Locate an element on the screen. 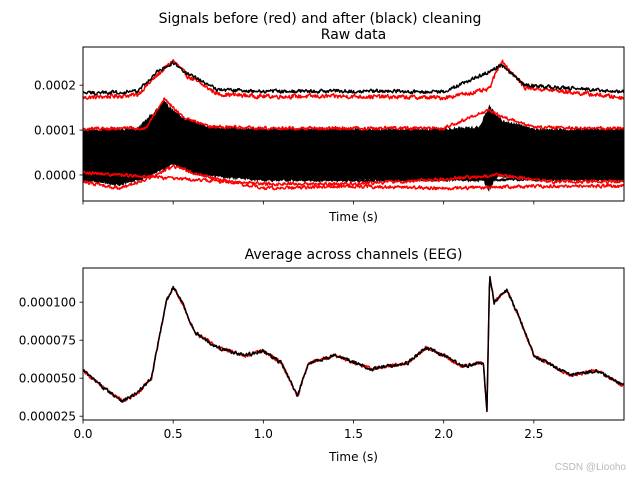 The image size is (640, 480). y-tick-label: 0.000050 is located at coordinates (47, 379).